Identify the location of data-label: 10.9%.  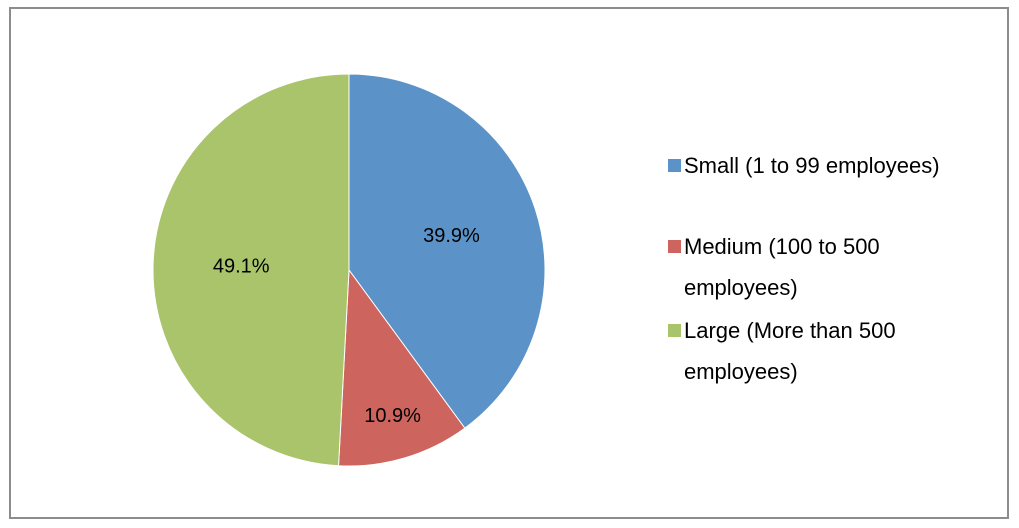
(392, 416).